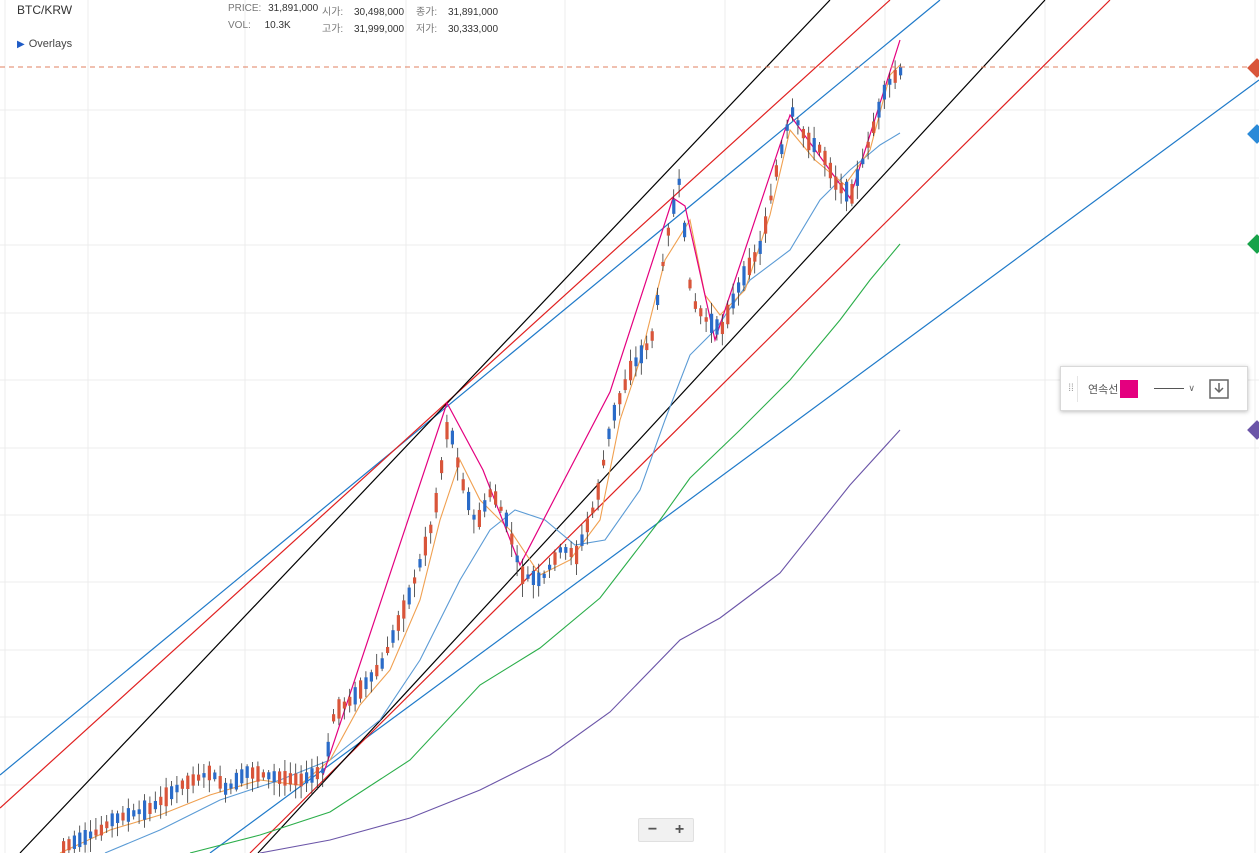  I want to click on high-label: 고가:, so click(333, 29).